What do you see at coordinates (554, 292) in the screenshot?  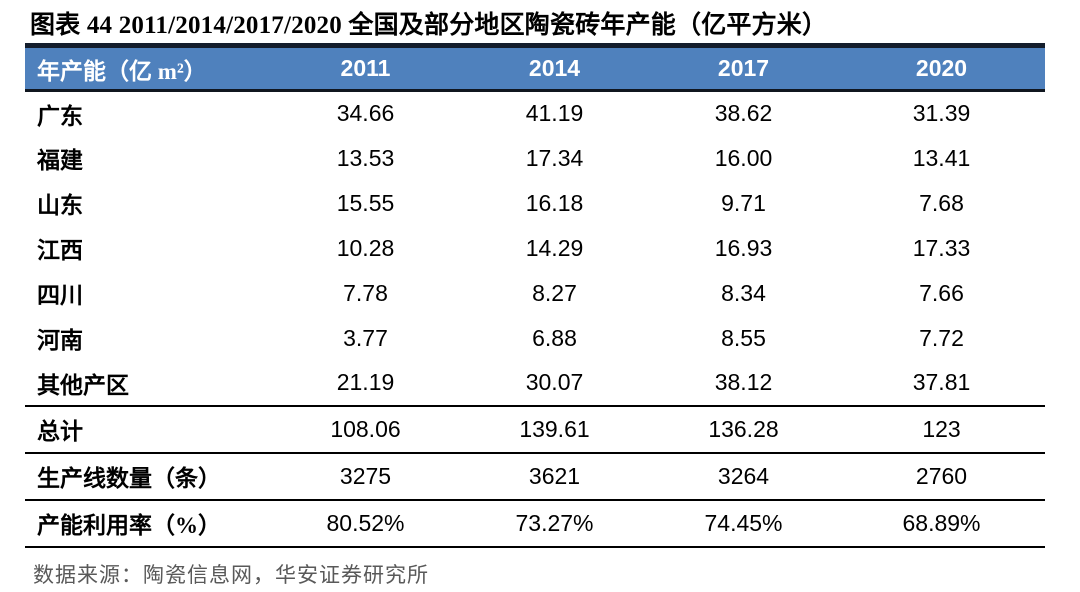 I see `value-cell: 8.27` at bounding box center [554, 292].